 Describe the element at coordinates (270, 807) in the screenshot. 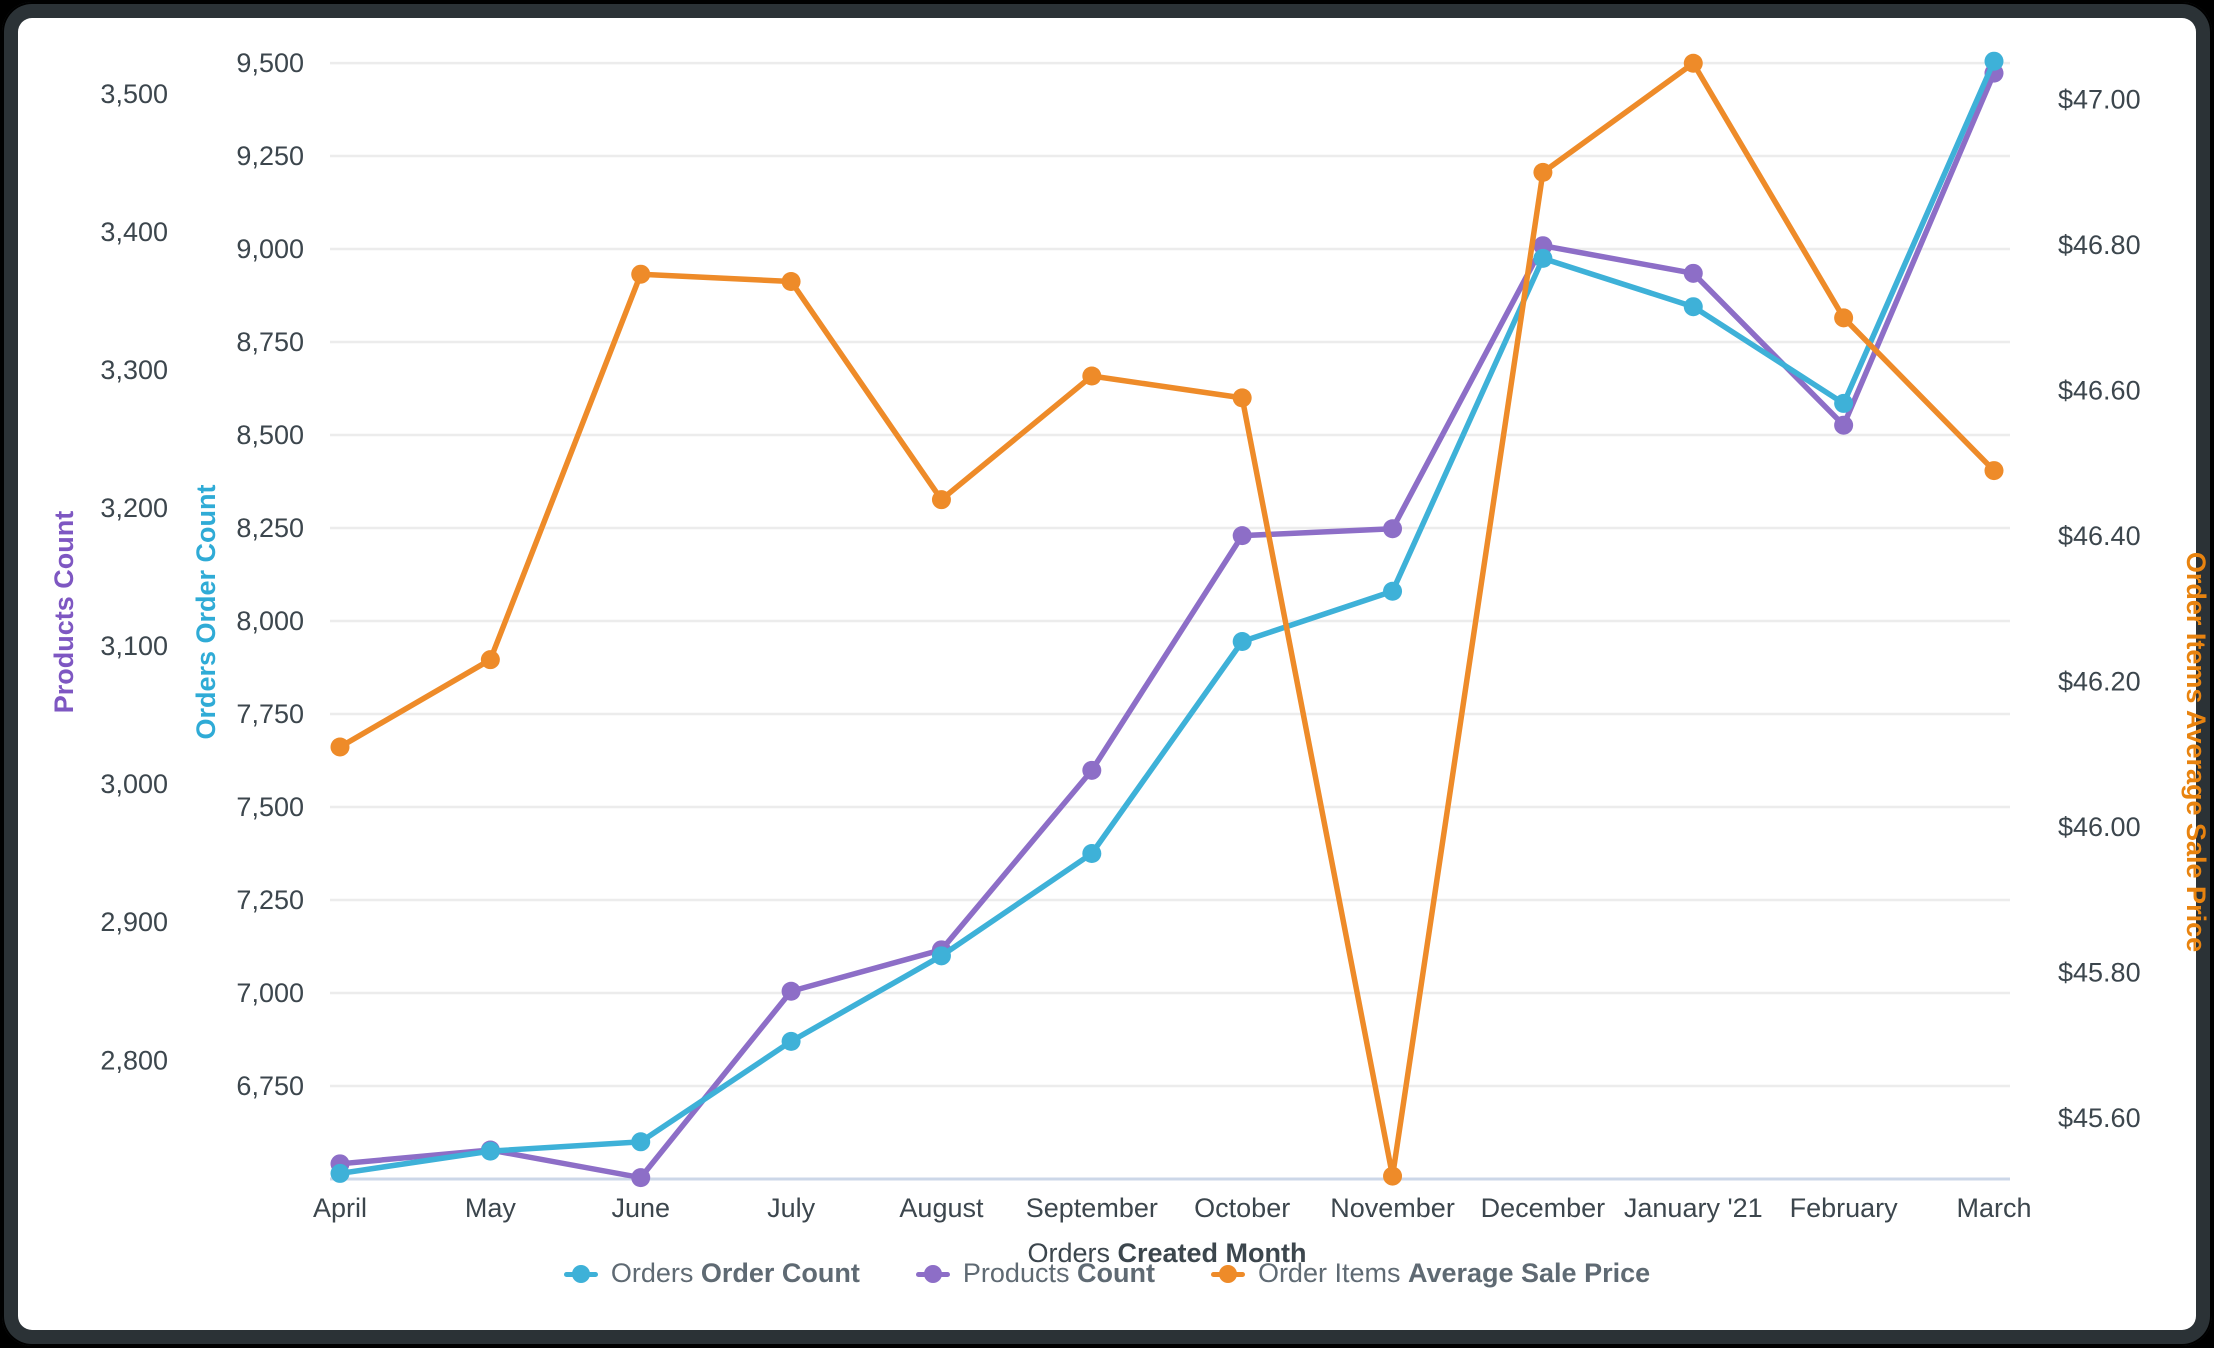

I see `orders-tick-label: 7,500` at that location.